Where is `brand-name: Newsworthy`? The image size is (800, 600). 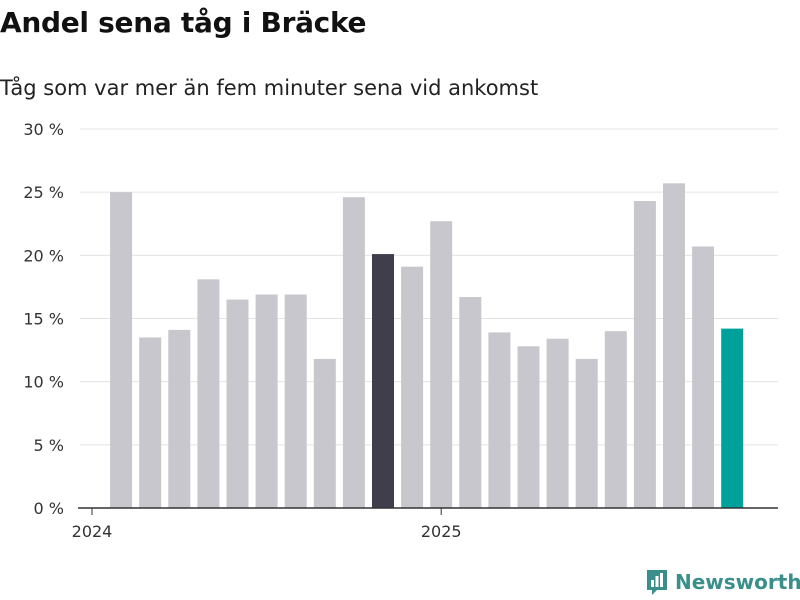
brand-name: Newsworthy is located at coordinates (737, 582).